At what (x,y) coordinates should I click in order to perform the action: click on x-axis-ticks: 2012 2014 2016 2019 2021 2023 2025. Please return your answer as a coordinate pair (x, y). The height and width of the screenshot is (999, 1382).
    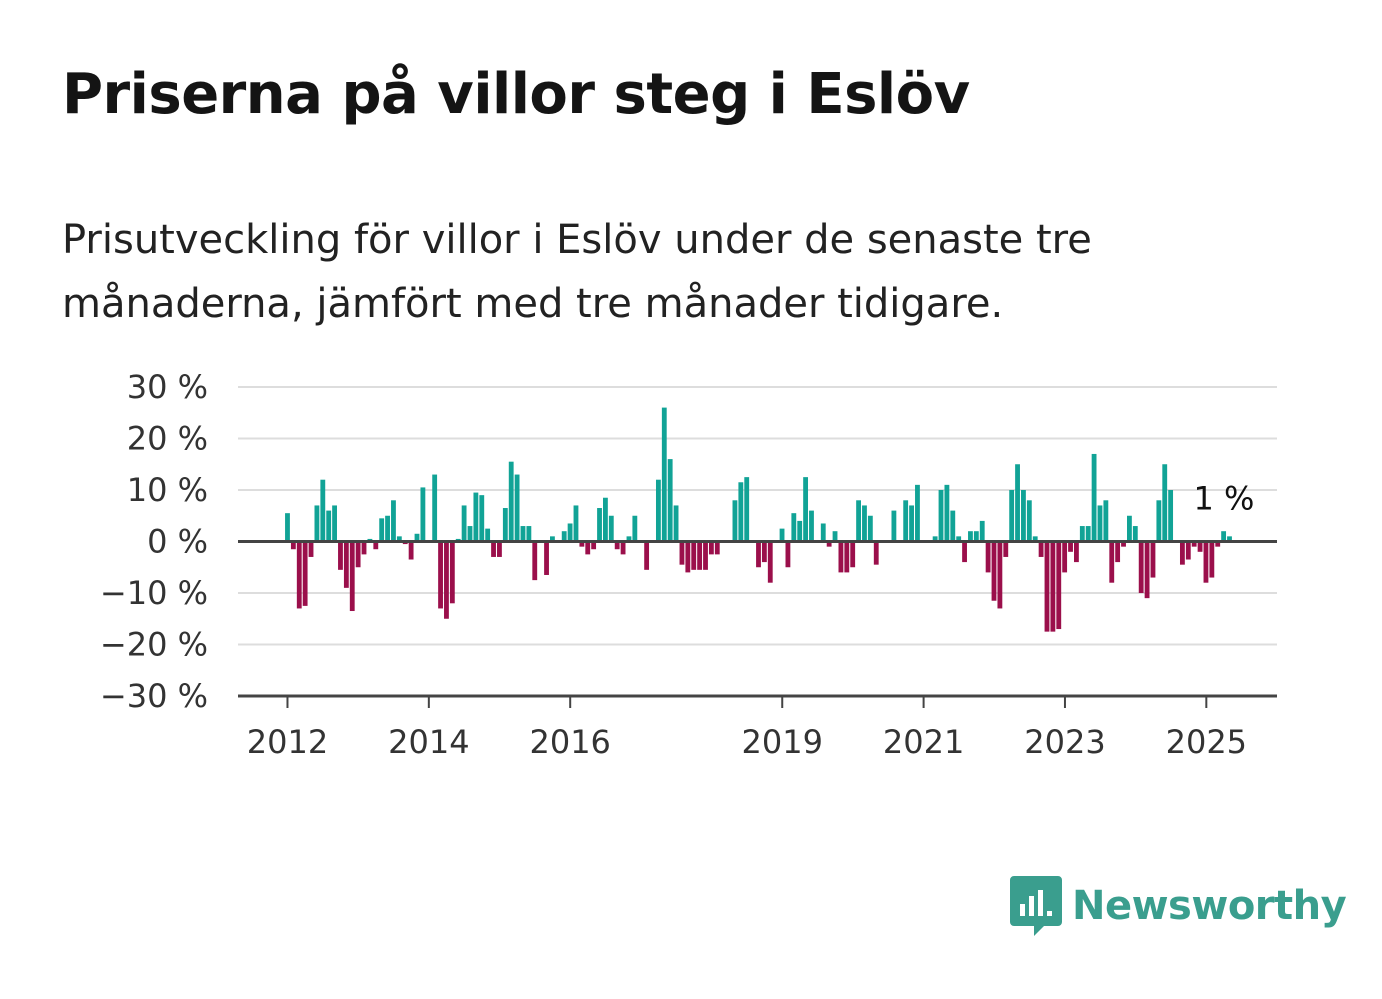
    Looking at the image, I should click on (747, 728).